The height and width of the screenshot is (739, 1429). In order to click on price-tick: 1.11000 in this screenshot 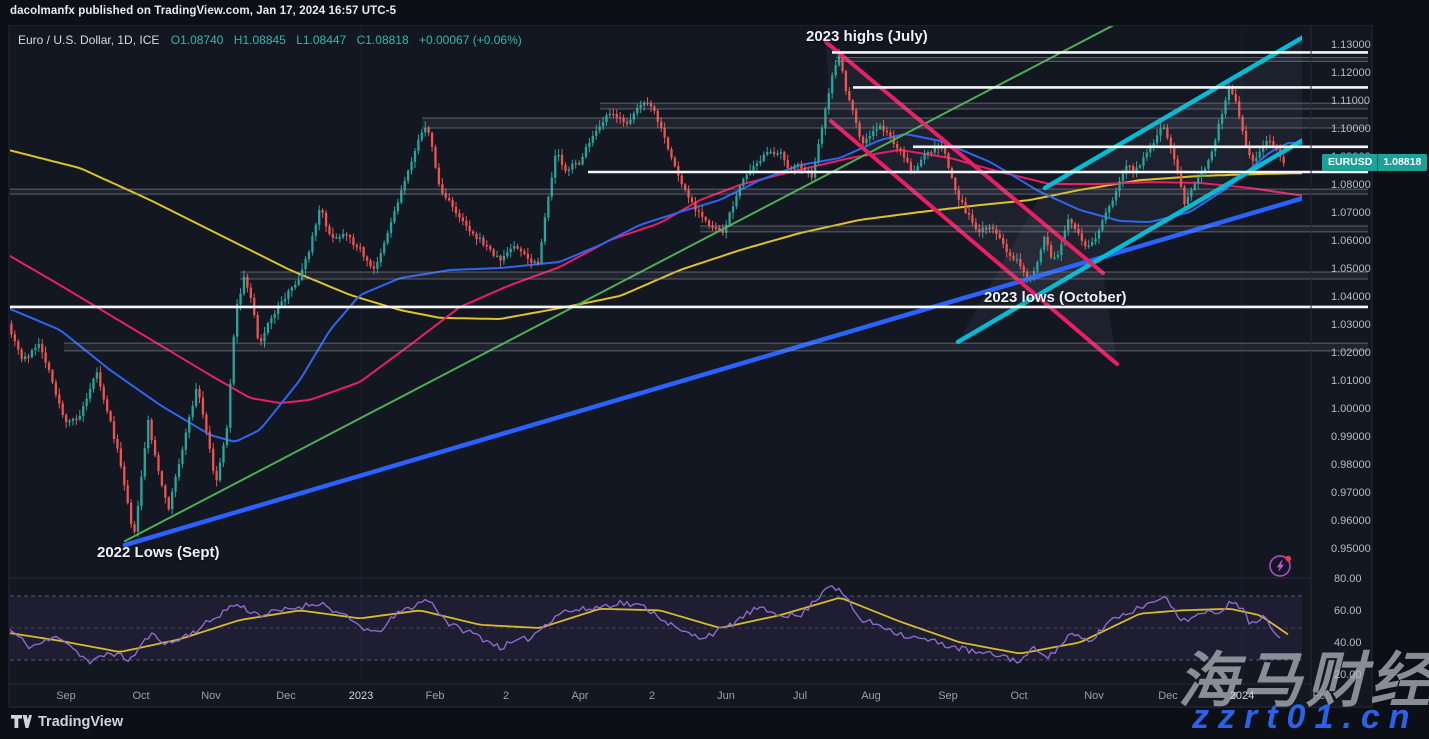, I will do `click(1350, 101)`.